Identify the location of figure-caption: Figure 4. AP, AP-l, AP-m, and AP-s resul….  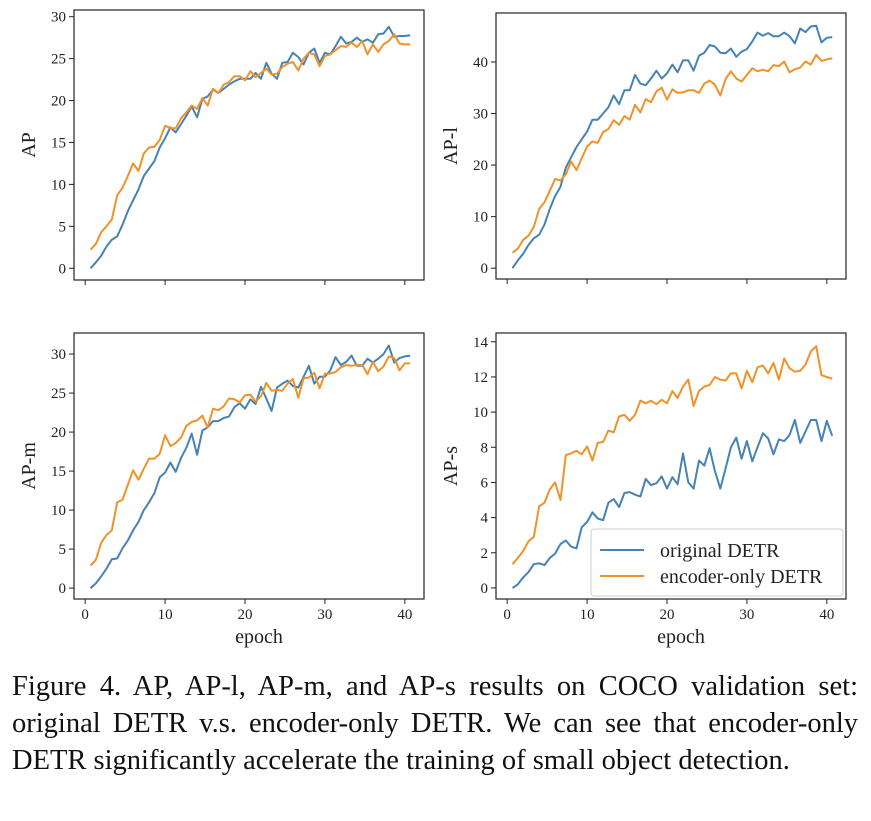
(435, 723).